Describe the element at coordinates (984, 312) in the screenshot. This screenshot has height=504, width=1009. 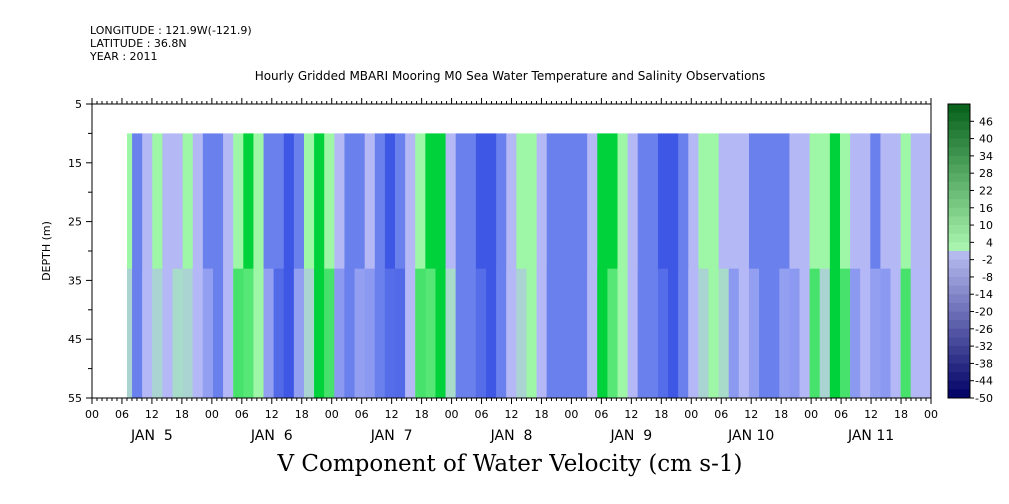
I see `colorbar-label: -20` at that location.